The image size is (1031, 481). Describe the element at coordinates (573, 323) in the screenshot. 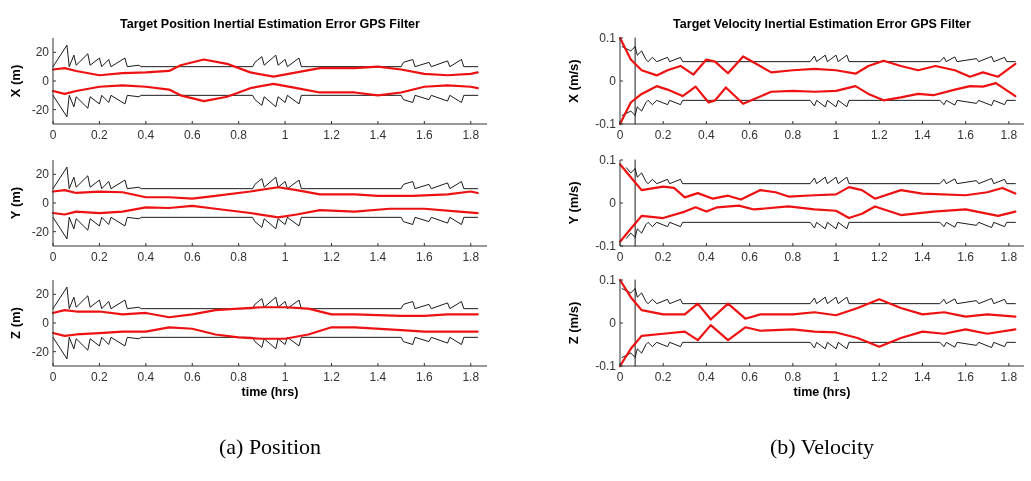

I see `y-axis-title: Z (m/s)` at that location.